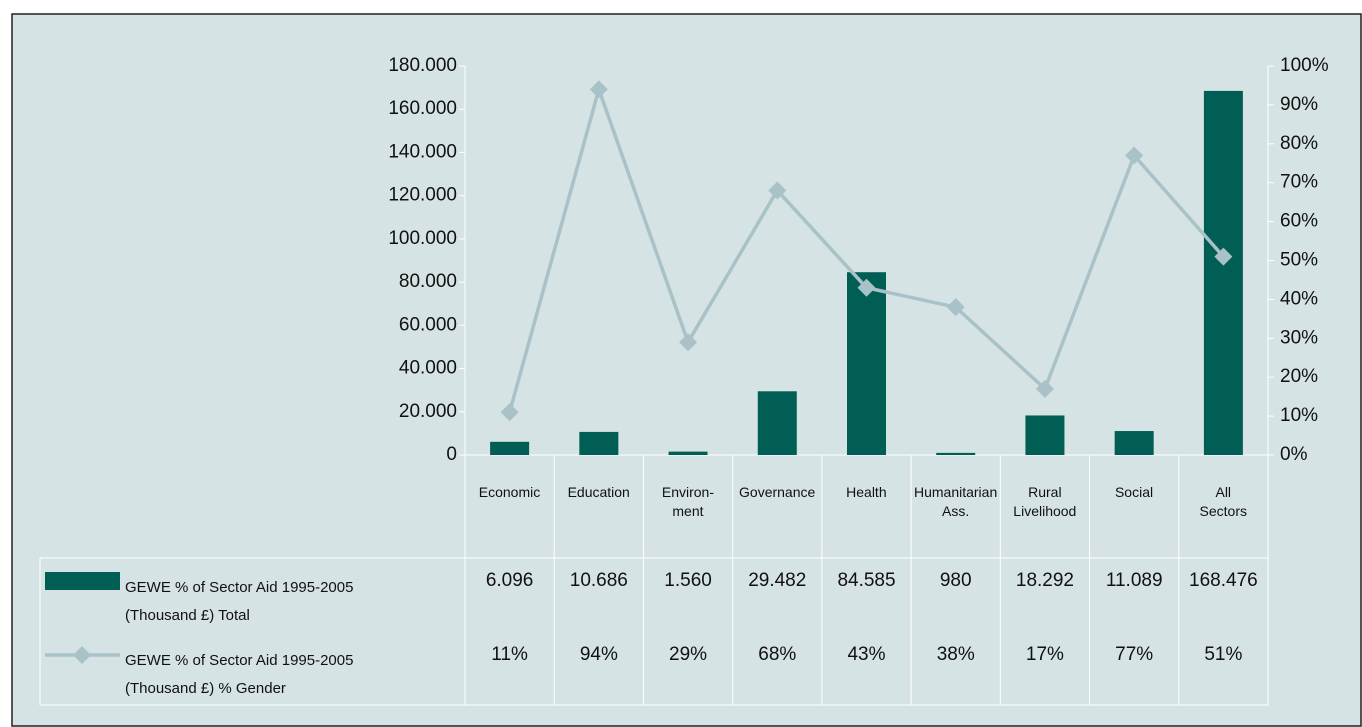  What do you see at coordinates (422, 238) in the screenshot?
I see `y-tick-label: 100.000` at bounding box center [422, 238].